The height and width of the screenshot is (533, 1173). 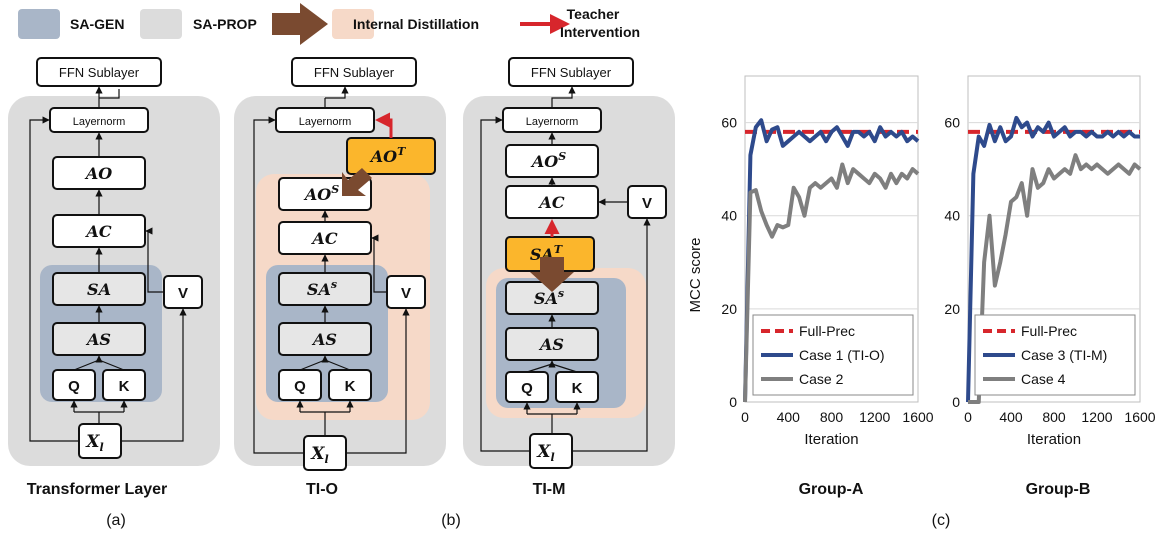 What do you see at coordinates (321, 193) in the screenshot?
I see `ti-o-ao-student-label: AOS` at bounding box center [321, 193].